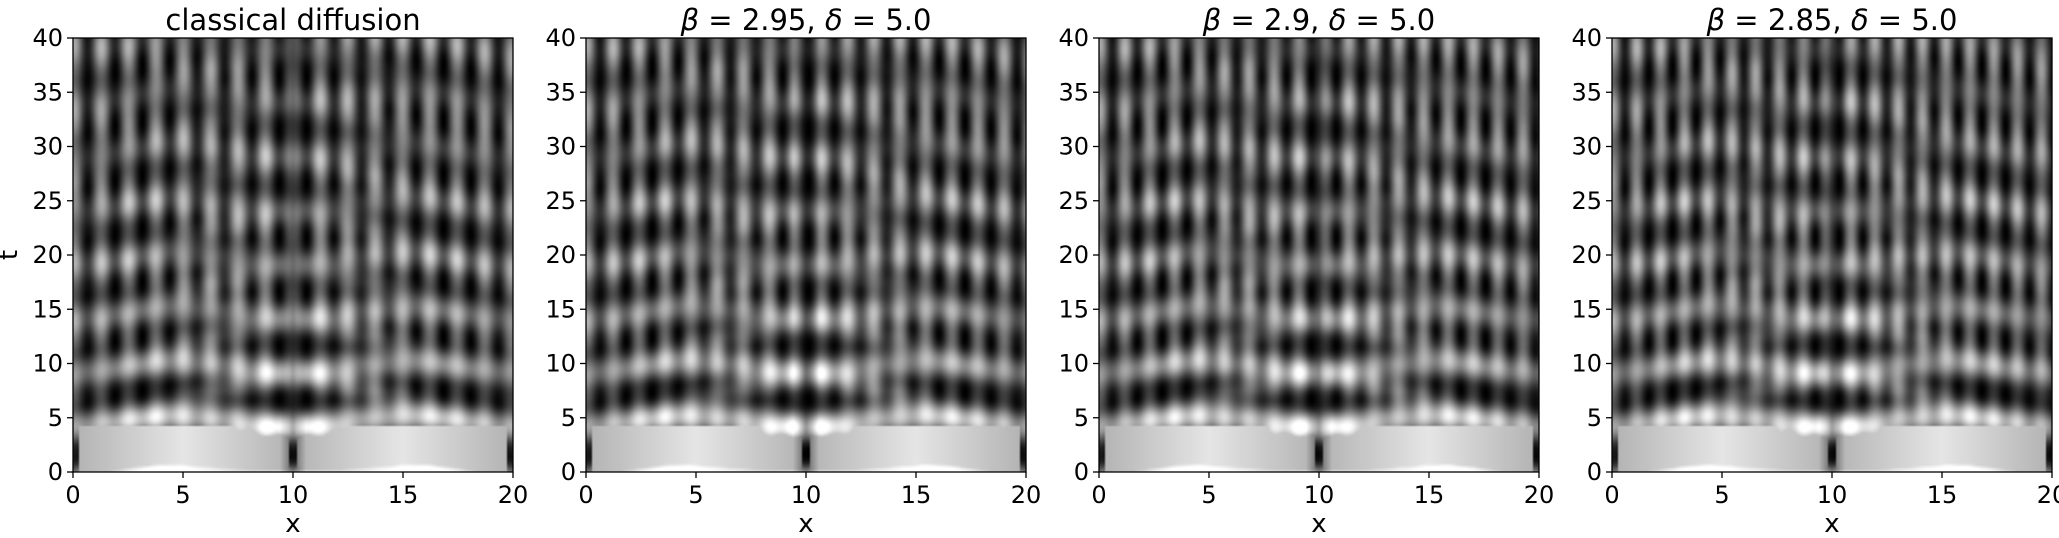 This screenshot has height=538, width=2059. I want to click on title-part: = 2.95,, so click(762, 20).